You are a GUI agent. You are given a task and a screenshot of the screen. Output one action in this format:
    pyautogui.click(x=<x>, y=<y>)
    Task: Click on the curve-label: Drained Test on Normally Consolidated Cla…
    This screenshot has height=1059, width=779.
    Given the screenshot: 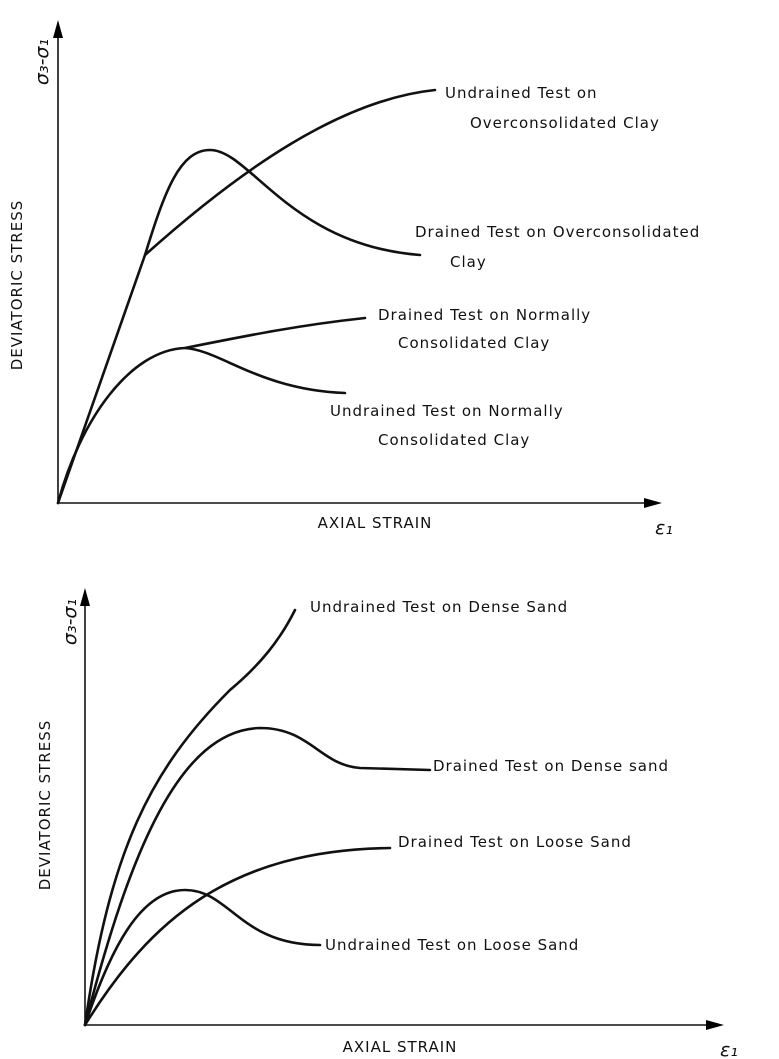 What is the action you would take?
    pyautogui.click(x=484, y=329)
    